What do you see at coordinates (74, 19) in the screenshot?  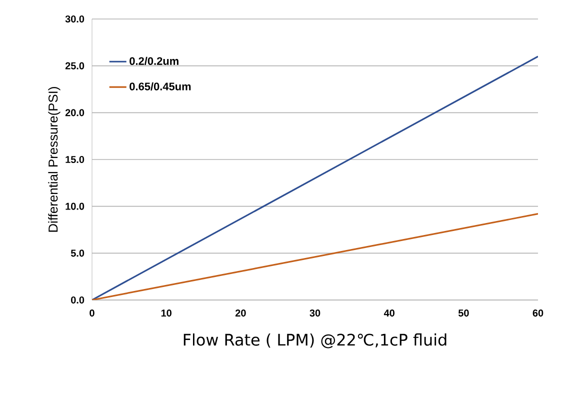 I see `y-tick-label: 30.0` at bounding box center [74, 19].